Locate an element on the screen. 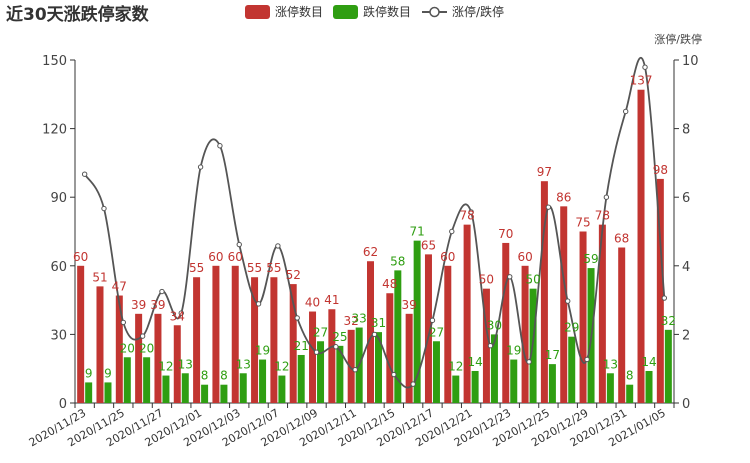 The width and height of the screenshot is (750, 463). bar-up-label: 34 is located at coordinates (177, 316).